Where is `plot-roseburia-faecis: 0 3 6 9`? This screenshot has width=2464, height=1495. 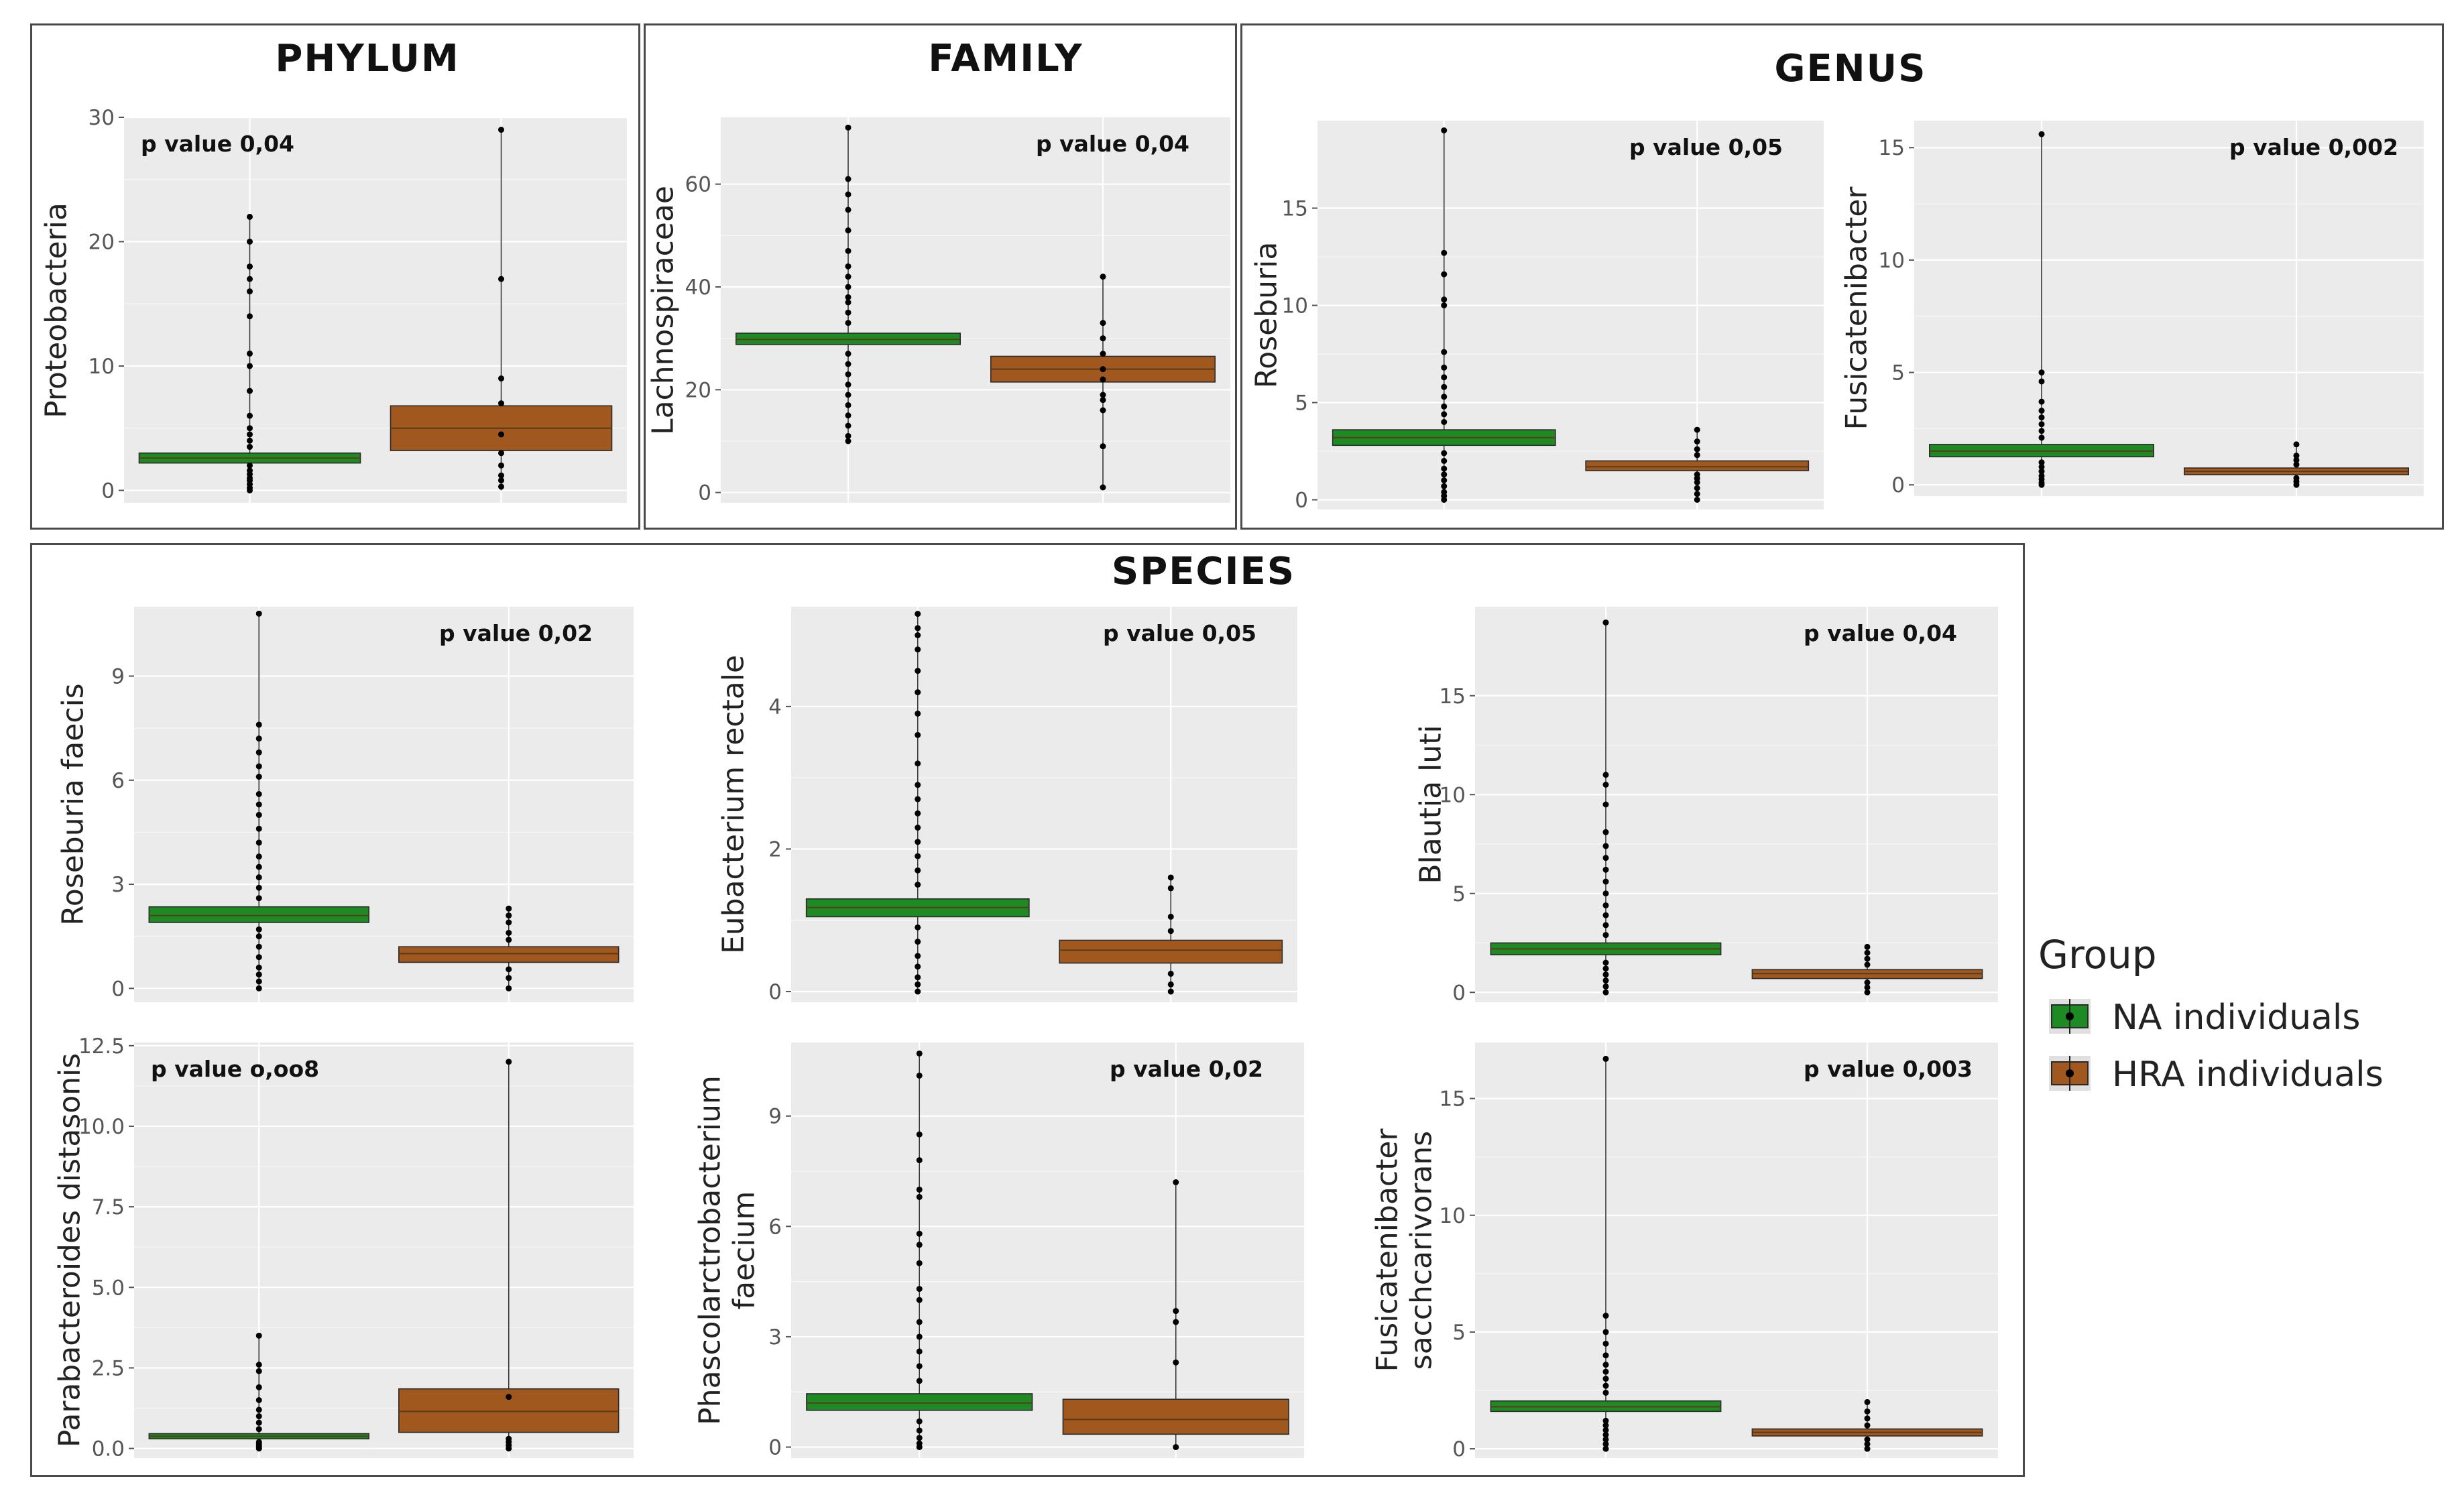
plot-roseburia-faecis: 0 3 6 9 is located at coordinates (372, 804).